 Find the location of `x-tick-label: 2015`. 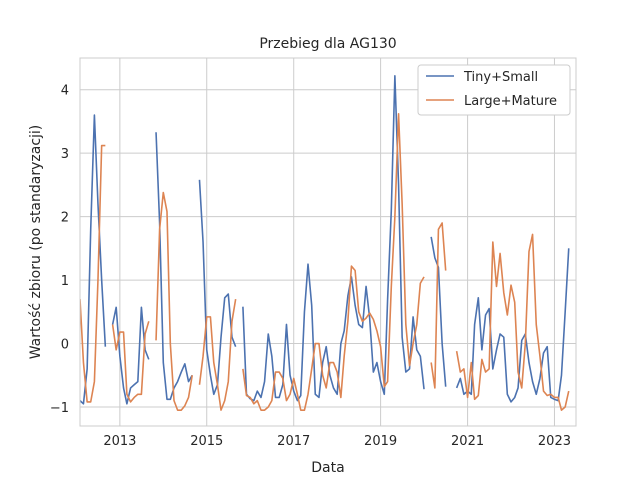

x-tick-label: 2015 is located at coordinates (206, 441).